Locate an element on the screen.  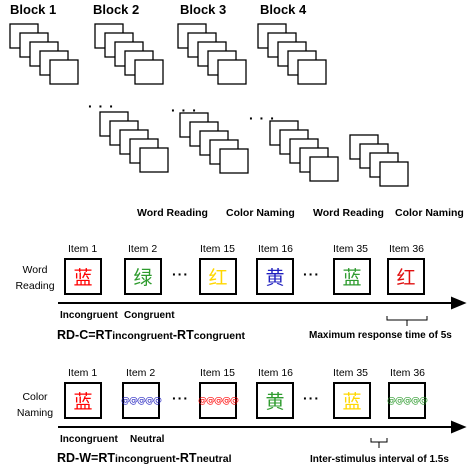
wr-item-35-label: Item 35 is located at coordinates (351, 249).